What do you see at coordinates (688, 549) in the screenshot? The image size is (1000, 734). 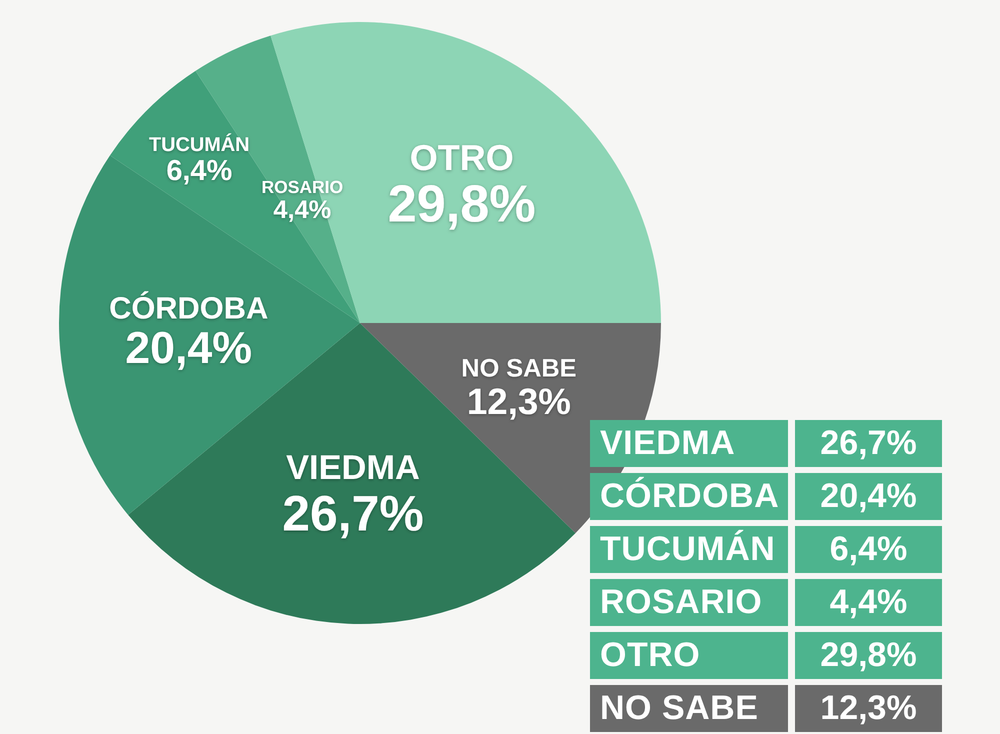 I see `category-label: TUCUMÁN` at bounding box center [688, 549].